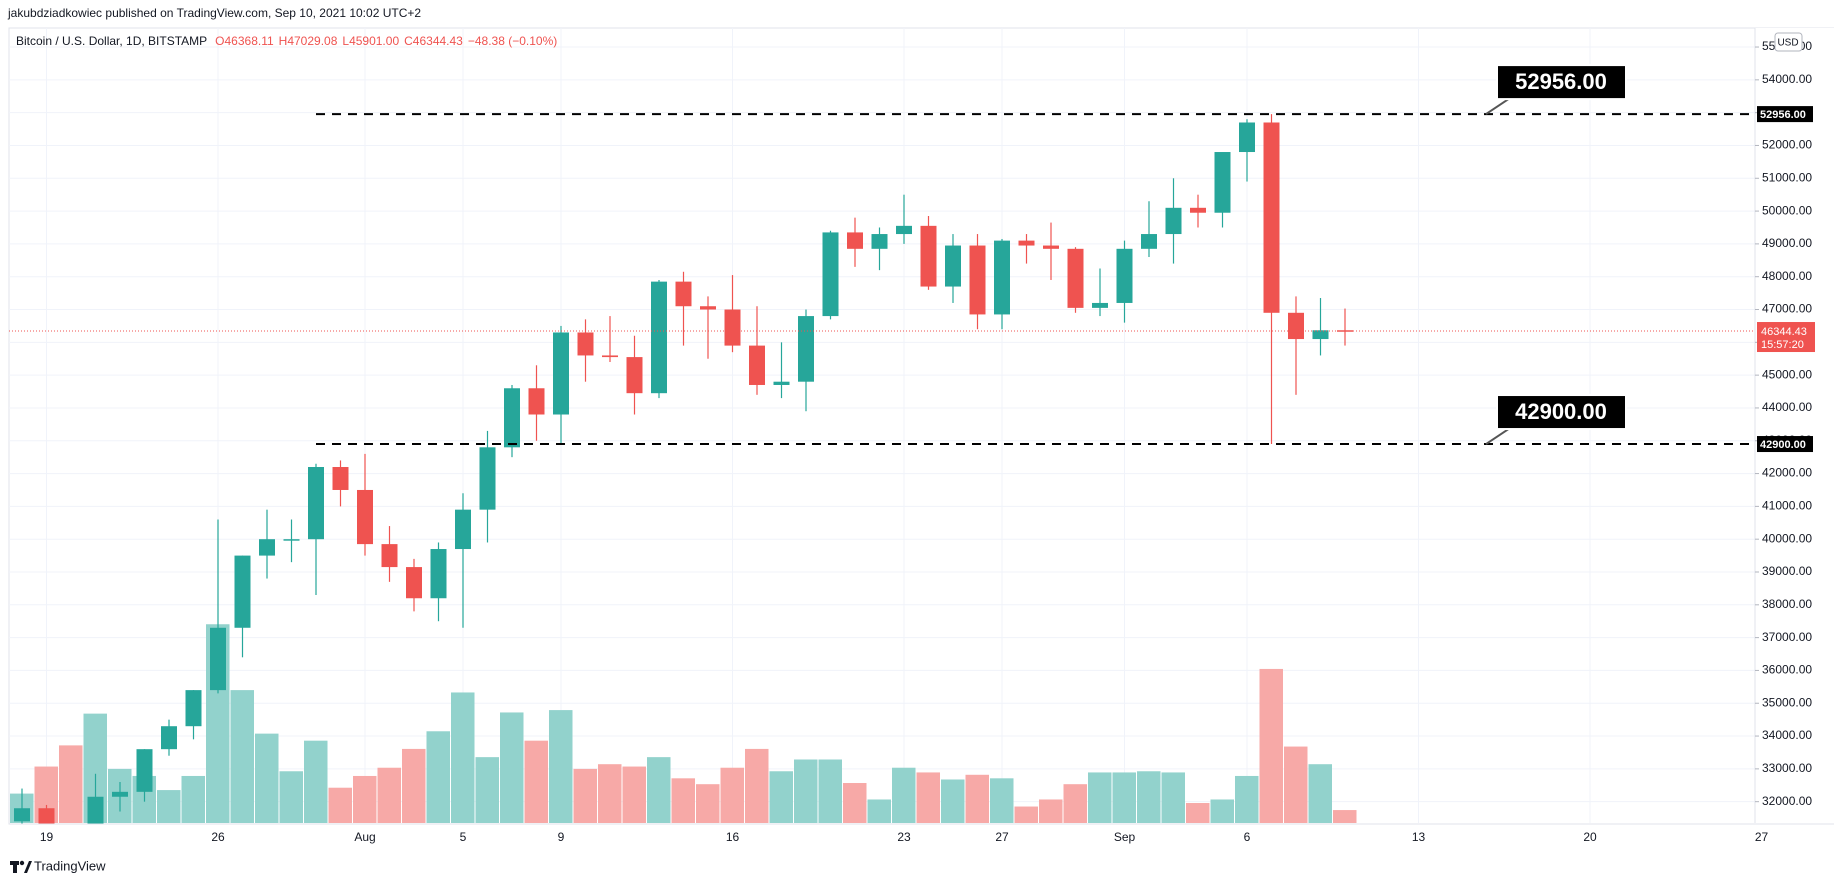 This screenshot has height=882, width=1834. What do you see at coordinates (1419, 837) in the screenshot?
I see `x-tick-label: 13` at bounding box center [1419, 837].